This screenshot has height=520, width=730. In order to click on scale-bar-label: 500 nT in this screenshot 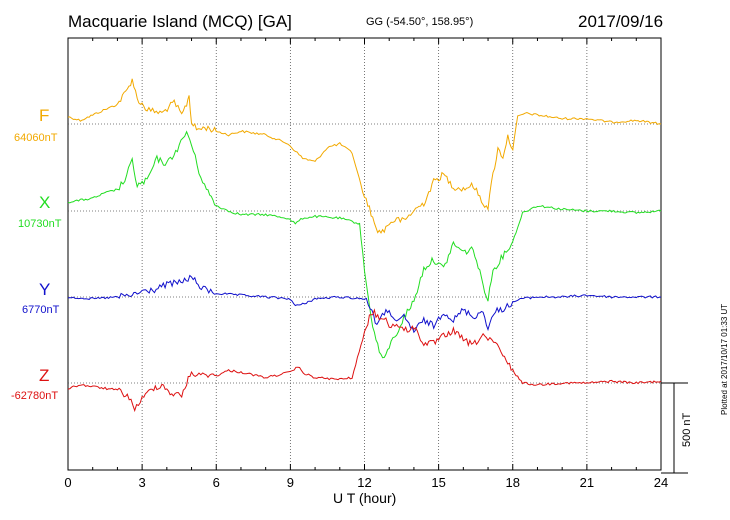, I will do `click(687, 429)`.